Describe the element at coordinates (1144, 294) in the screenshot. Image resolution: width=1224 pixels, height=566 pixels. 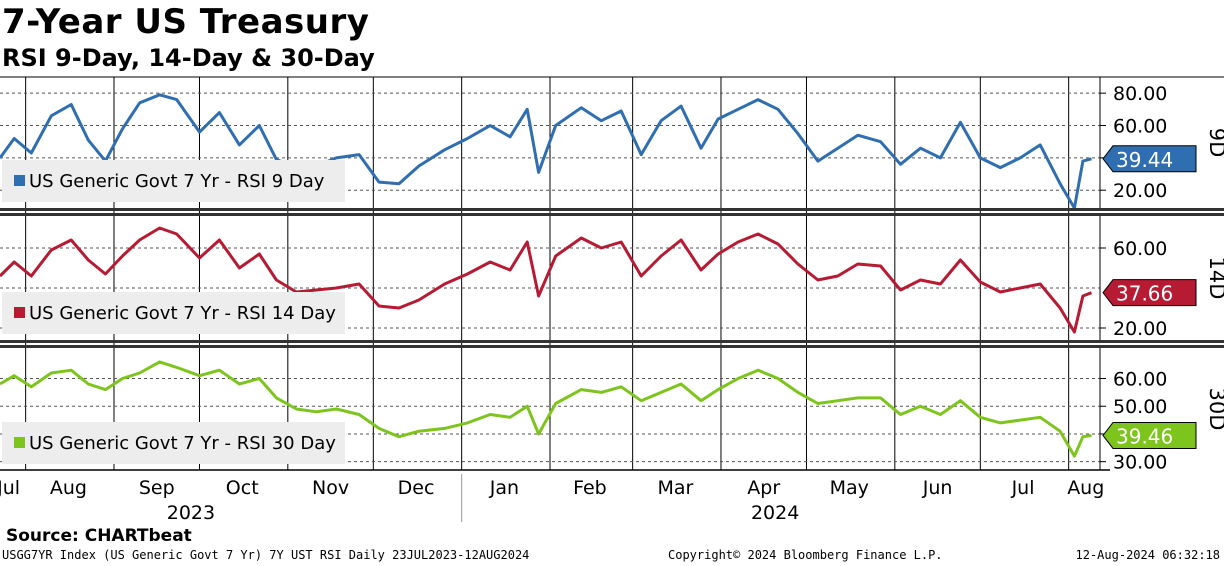
I see `last-value-label: 37.66` at that location.